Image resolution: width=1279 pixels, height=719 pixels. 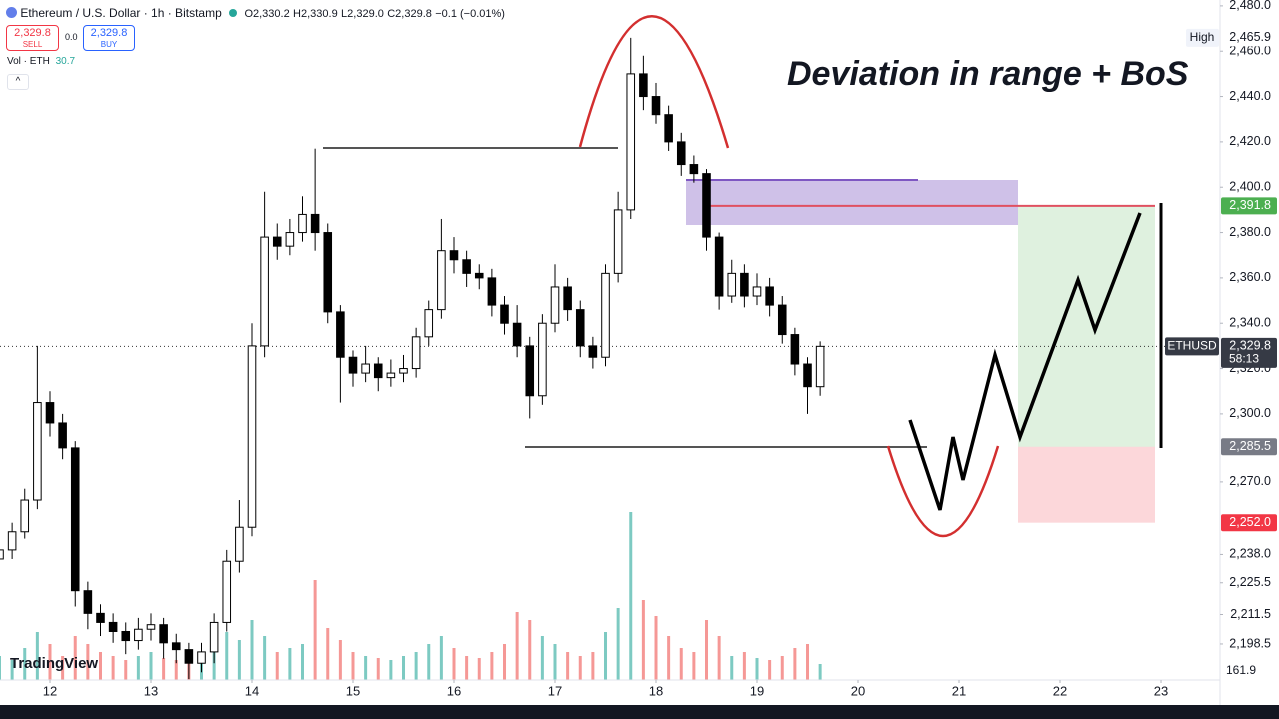 I want to click on y-tick-label: 2,400.0, so click(x=1250, y=187).